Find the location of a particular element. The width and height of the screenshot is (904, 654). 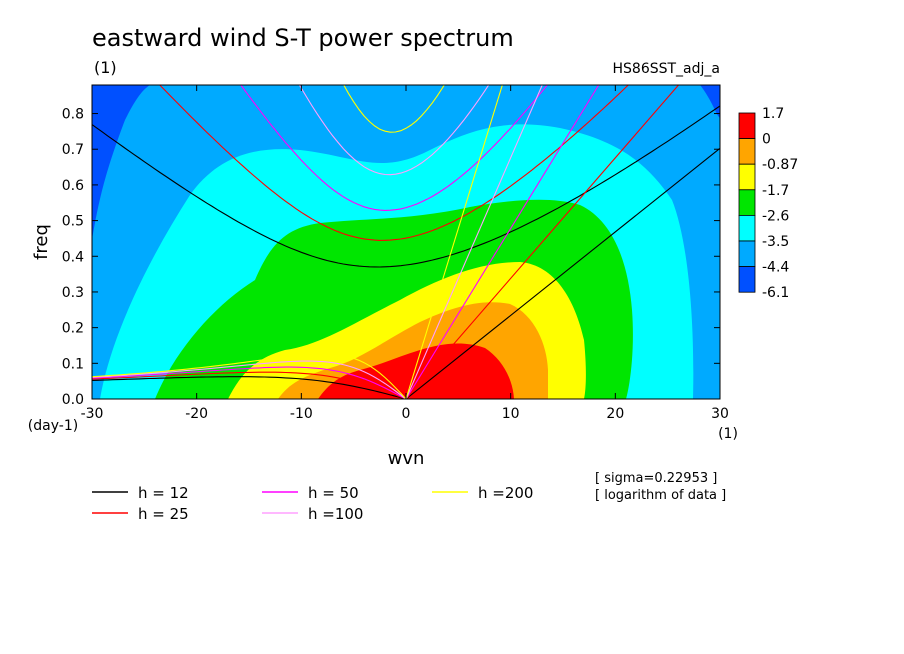

chart-title: eastward wind S-T power spectrum is located at coordinates (303, 38).